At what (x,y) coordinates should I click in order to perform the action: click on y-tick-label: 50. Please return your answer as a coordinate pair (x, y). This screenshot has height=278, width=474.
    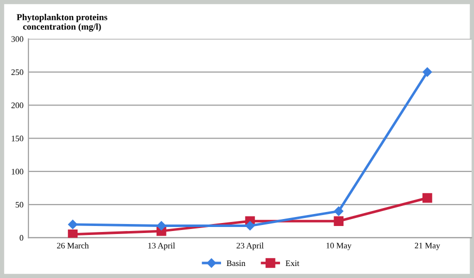
    Looking at the image, I should click on (20, 205).